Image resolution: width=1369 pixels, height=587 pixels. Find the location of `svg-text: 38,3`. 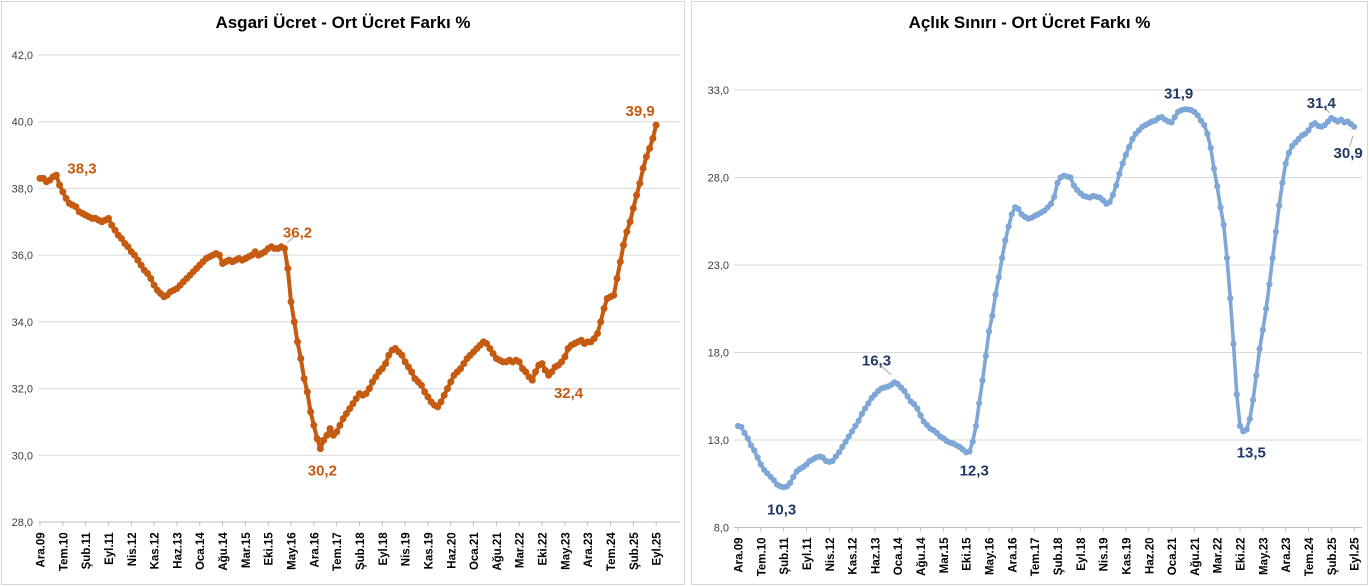

svg-text: 38,3 is located at coordinates (81, 168).